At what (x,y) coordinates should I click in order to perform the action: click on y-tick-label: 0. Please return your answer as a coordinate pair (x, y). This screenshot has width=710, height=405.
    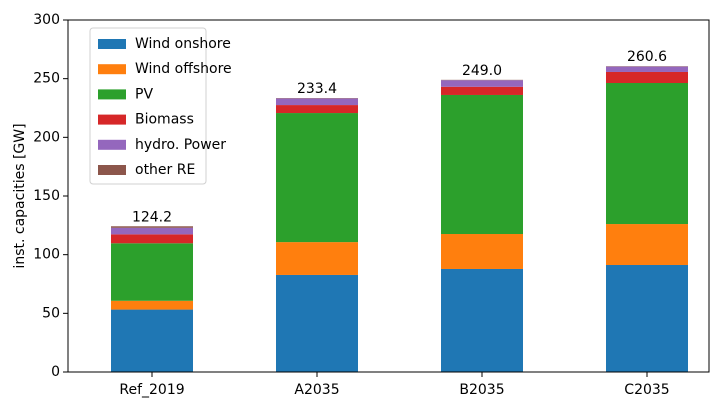
    Looking at the image, I should click on (55, 372).